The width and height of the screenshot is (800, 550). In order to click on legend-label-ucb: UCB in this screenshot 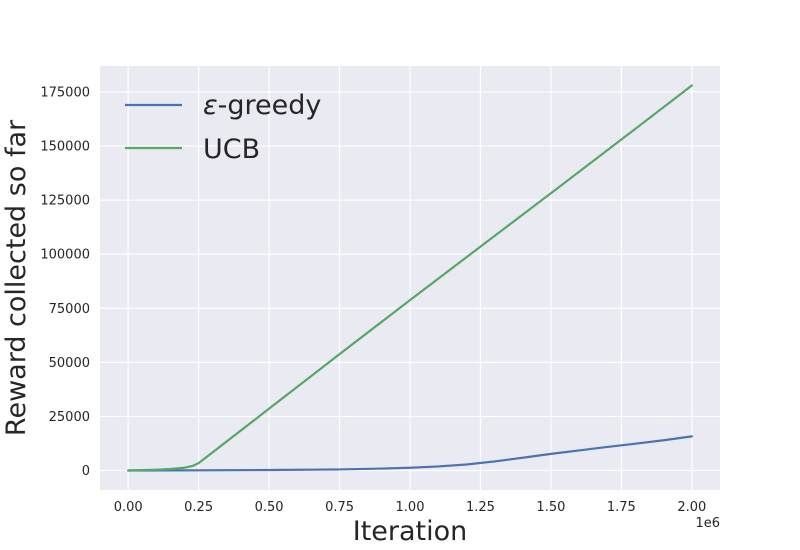, I will do `click(231, 149)`.